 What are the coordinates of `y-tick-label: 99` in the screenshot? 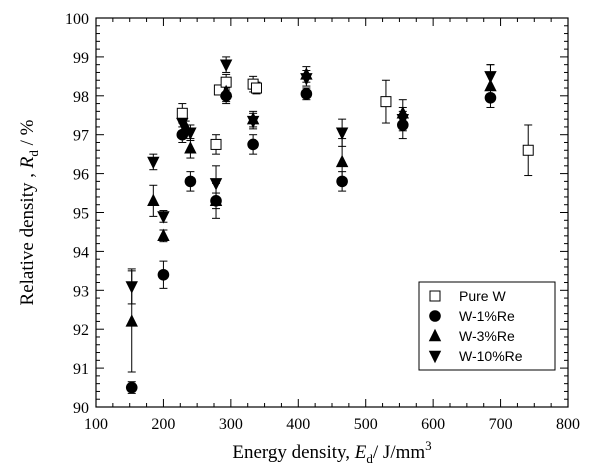 It's located at (81, 58).